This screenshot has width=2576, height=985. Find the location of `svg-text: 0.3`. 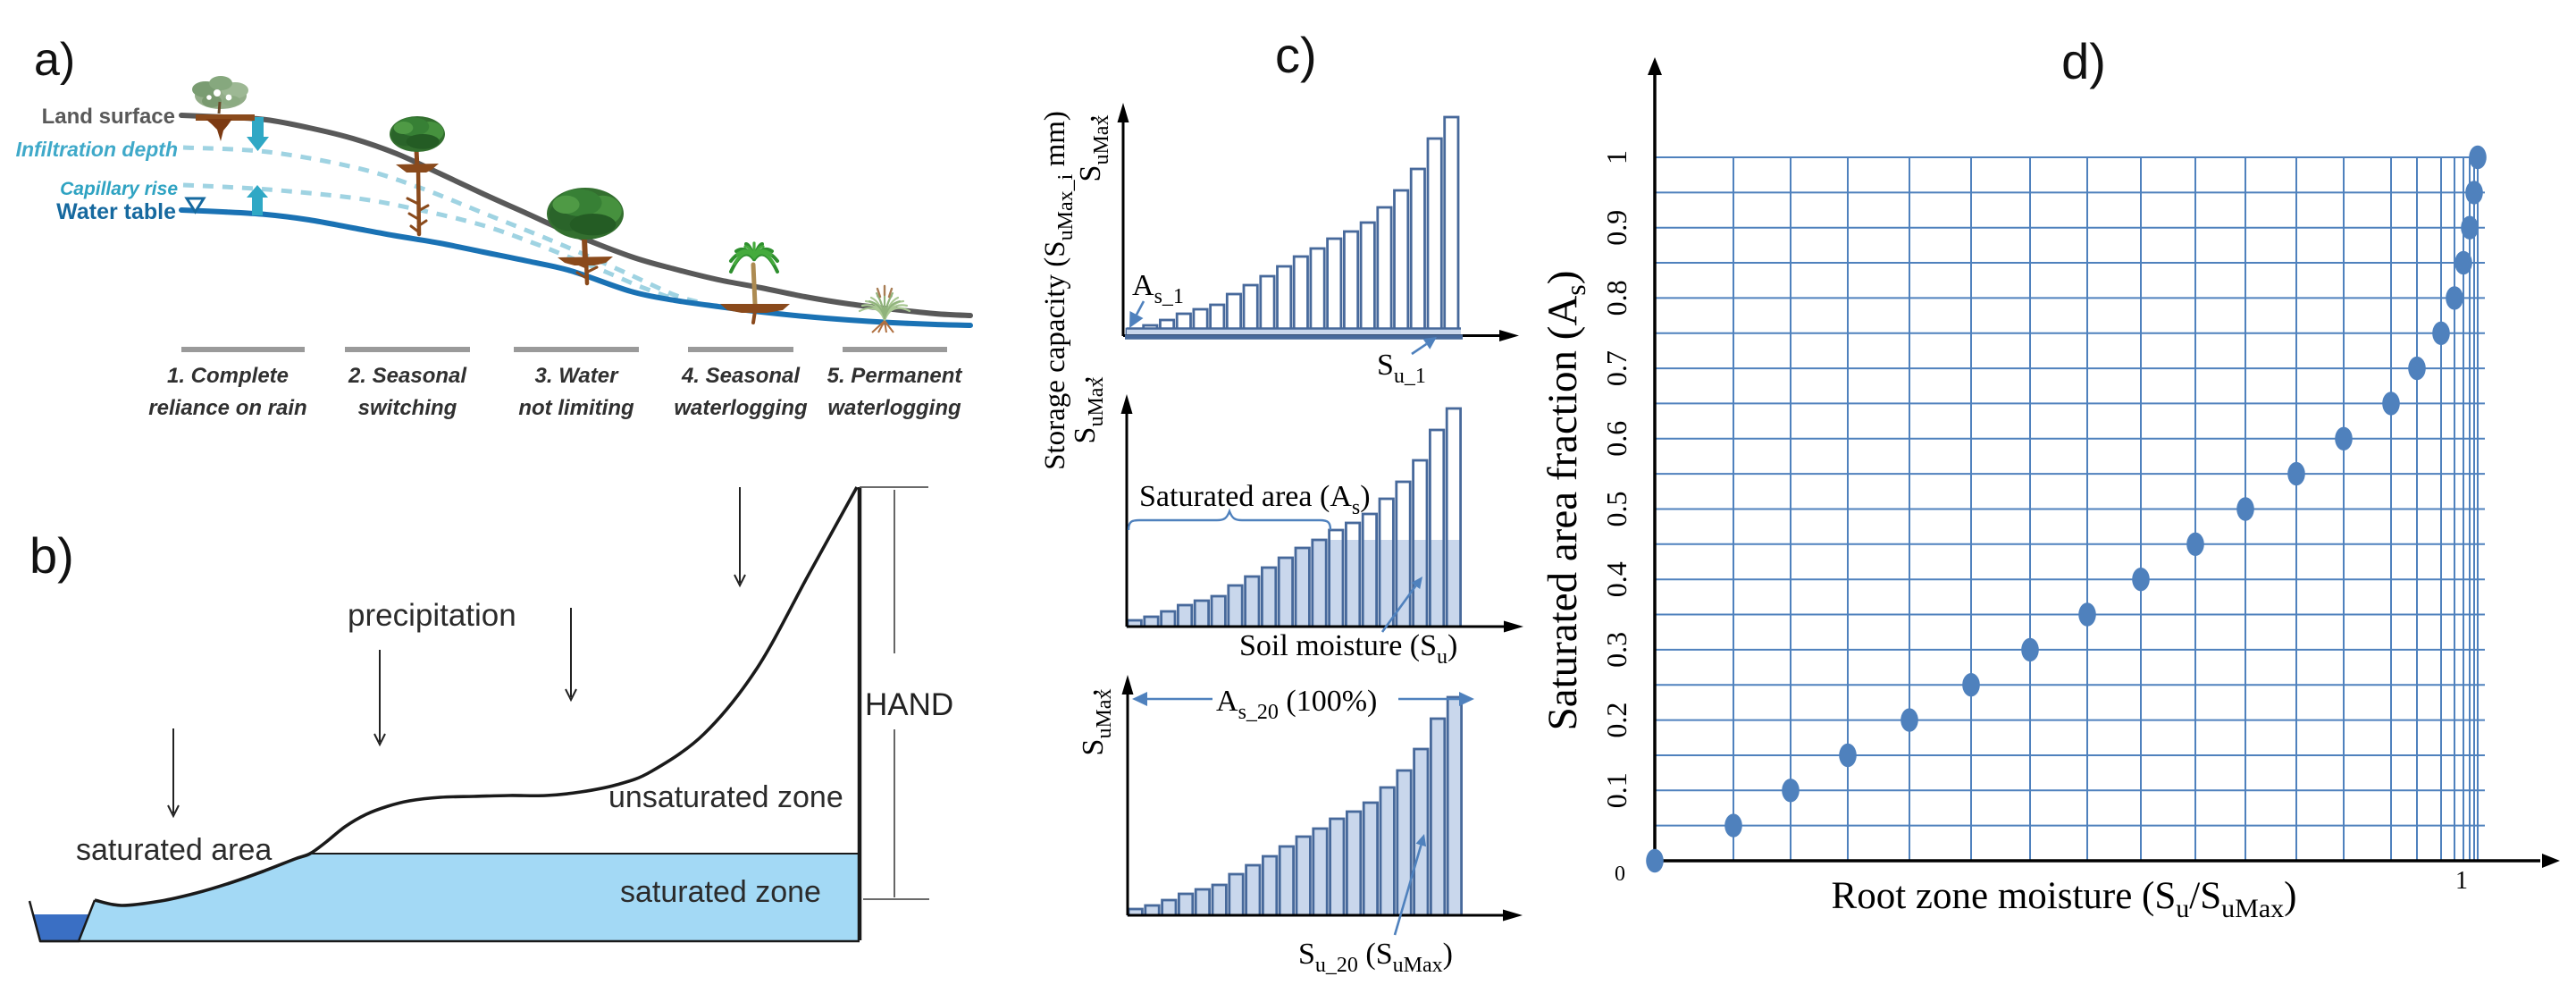

svg-text: 0.3 is located at coordinates (1616, 650).